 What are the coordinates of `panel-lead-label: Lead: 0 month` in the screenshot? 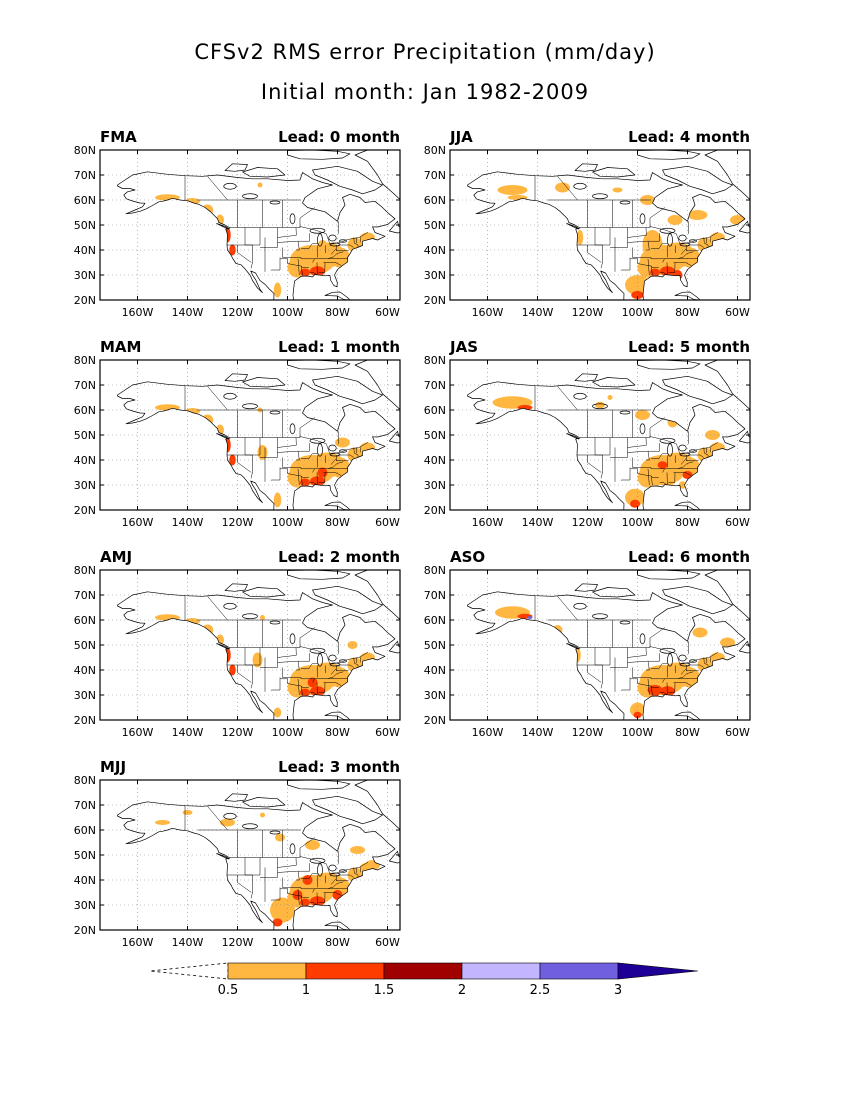 It's located at (339, 137).